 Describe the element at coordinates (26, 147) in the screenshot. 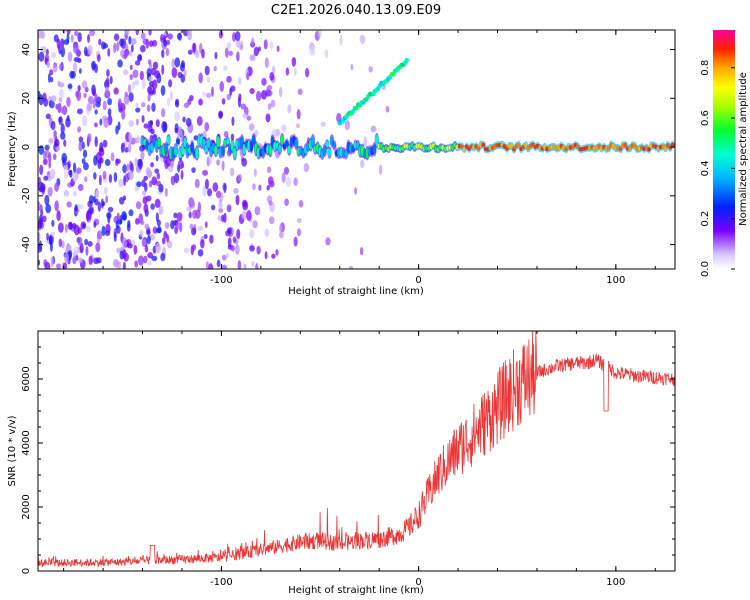

I see `spectrogram-ytick-label: 0` at that location.